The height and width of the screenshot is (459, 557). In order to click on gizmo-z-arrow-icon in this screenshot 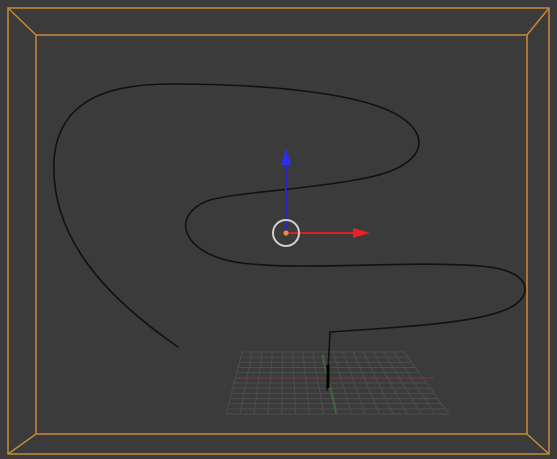, I will do `click(286, 156)`.